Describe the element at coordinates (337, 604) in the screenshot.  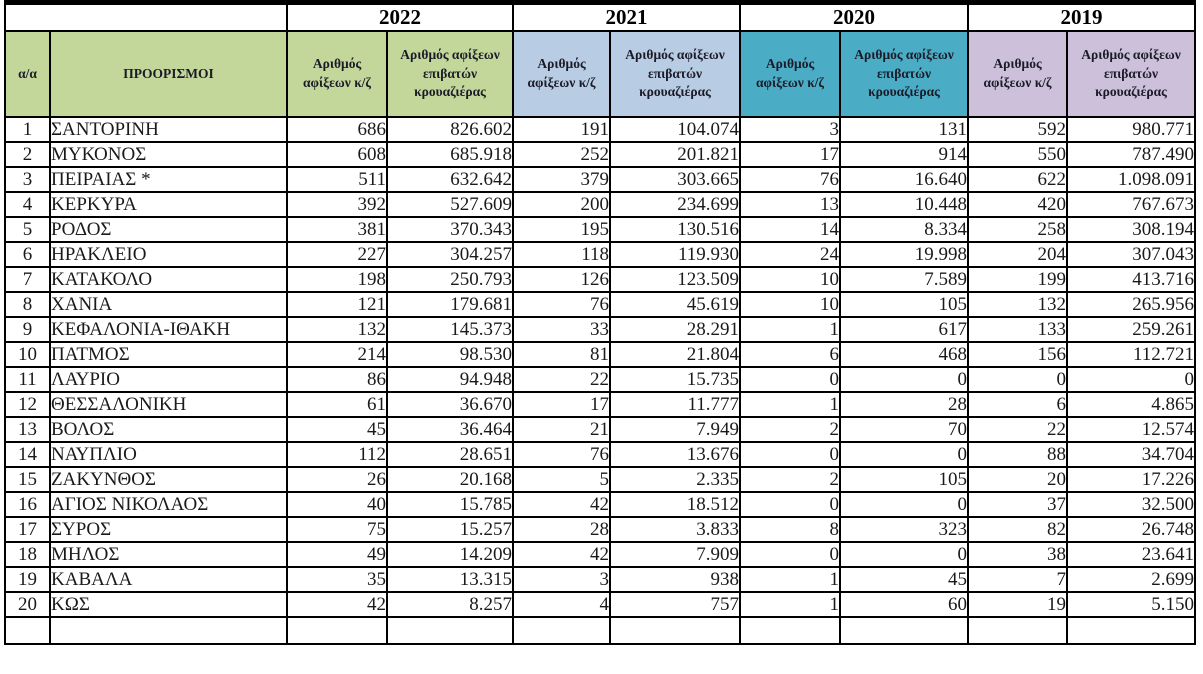
I see `value-cell-ships-2022: 42` at that location.